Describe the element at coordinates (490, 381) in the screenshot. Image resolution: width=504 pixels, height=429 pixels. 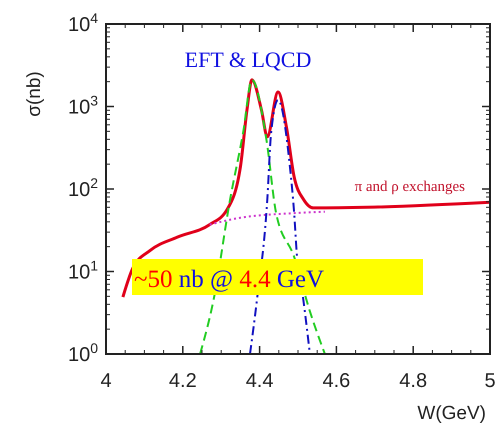
I see `x-tick-label: 5` at that location.